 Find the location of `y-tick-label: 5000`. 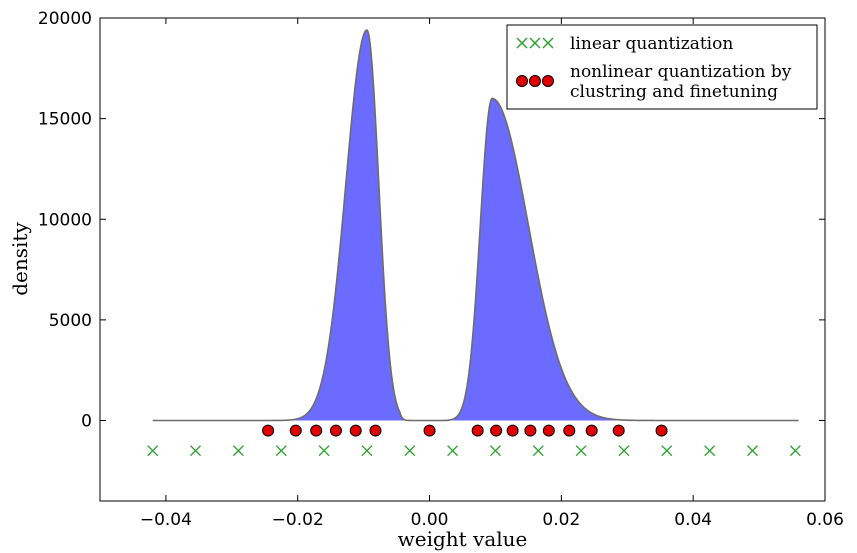

y-tick-label: 5000 is located at coordinates (70, 321).